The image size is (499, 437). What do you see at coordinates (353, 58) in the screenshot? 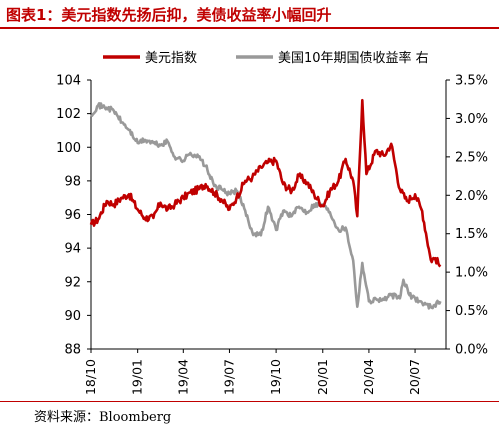
I see `legend-label: 美国10年期国债收益率 右` at bounding box center [353, 58].